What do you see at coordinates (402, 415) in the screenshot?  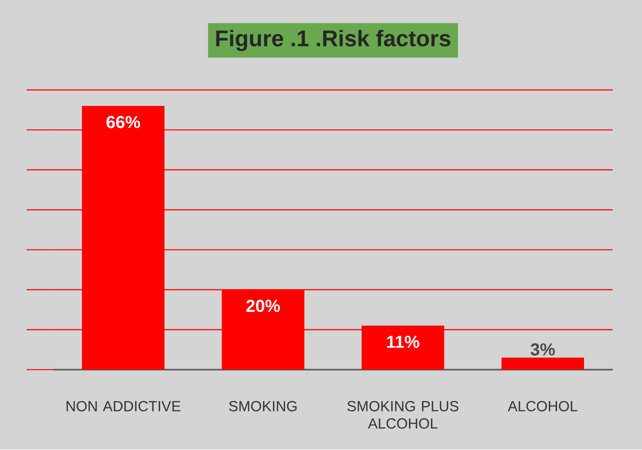 I see `x-tick-label: SMOKING PLUS ALCOHOL` at bounding box center [402, 415].